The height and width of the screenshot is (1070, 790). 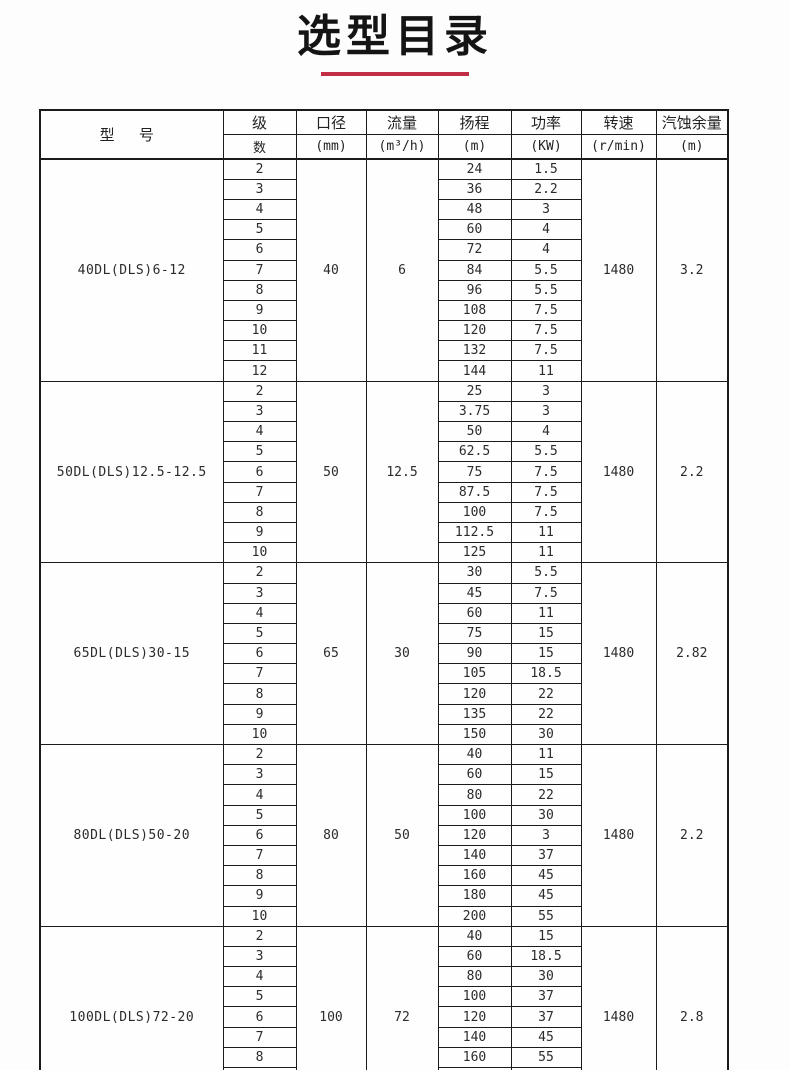 What do you see at coordinates (474, 290) in the screenshot?
I see `head-cell: 96` at bounding box center [474, 290].